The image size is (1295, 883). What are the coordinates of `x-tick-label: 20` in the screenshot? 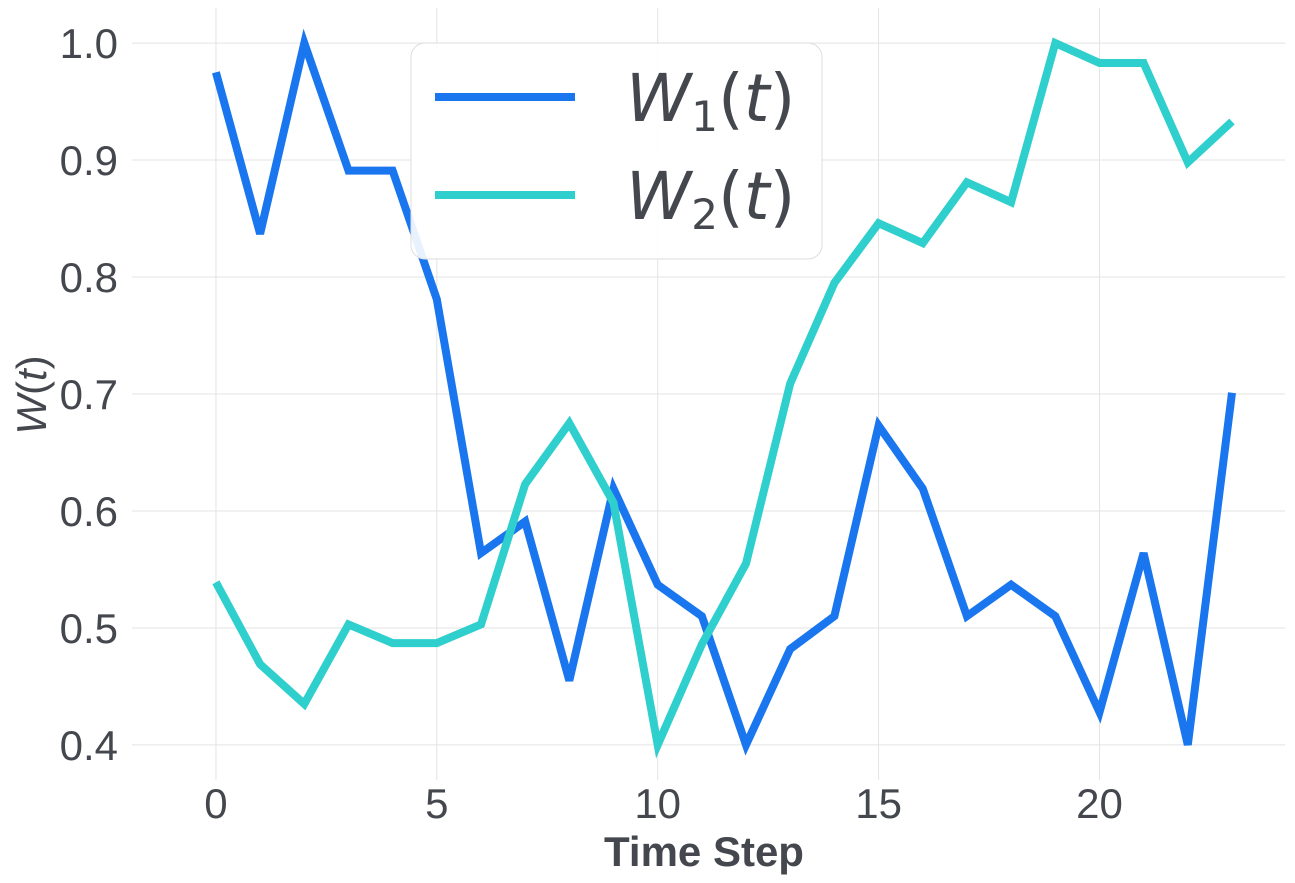 It's located at (1099, 803).